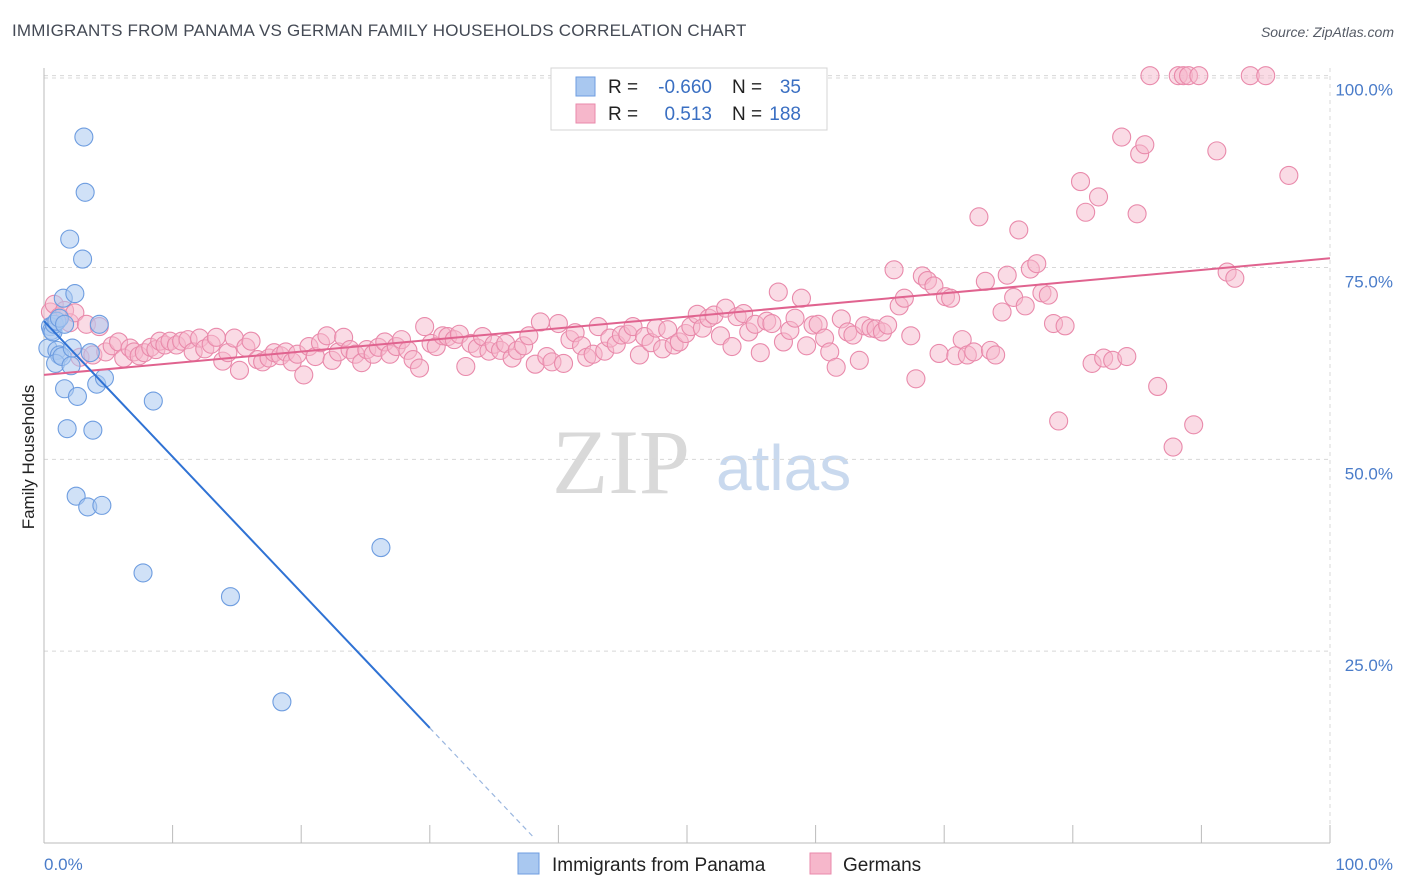 This screenshot has width=1406, height=892. What do you see at coordinates (747, 114) in the screenshot?
I see `legend-pink-n-label: N =` at bounding box center [747, 114].